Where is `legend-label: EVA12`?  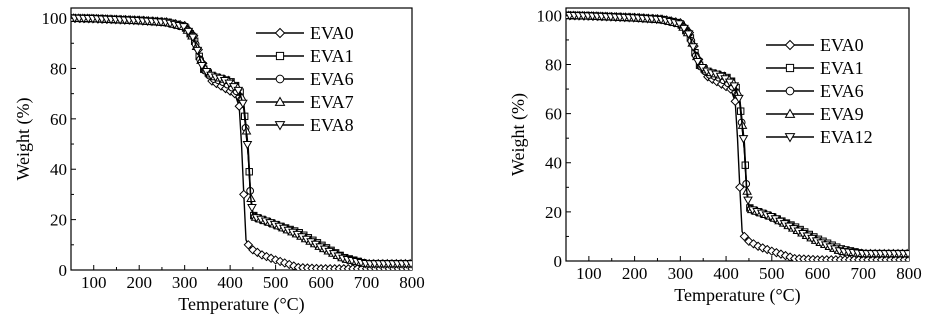
legend-label: EVA12 is located at coordinates (846, 137).